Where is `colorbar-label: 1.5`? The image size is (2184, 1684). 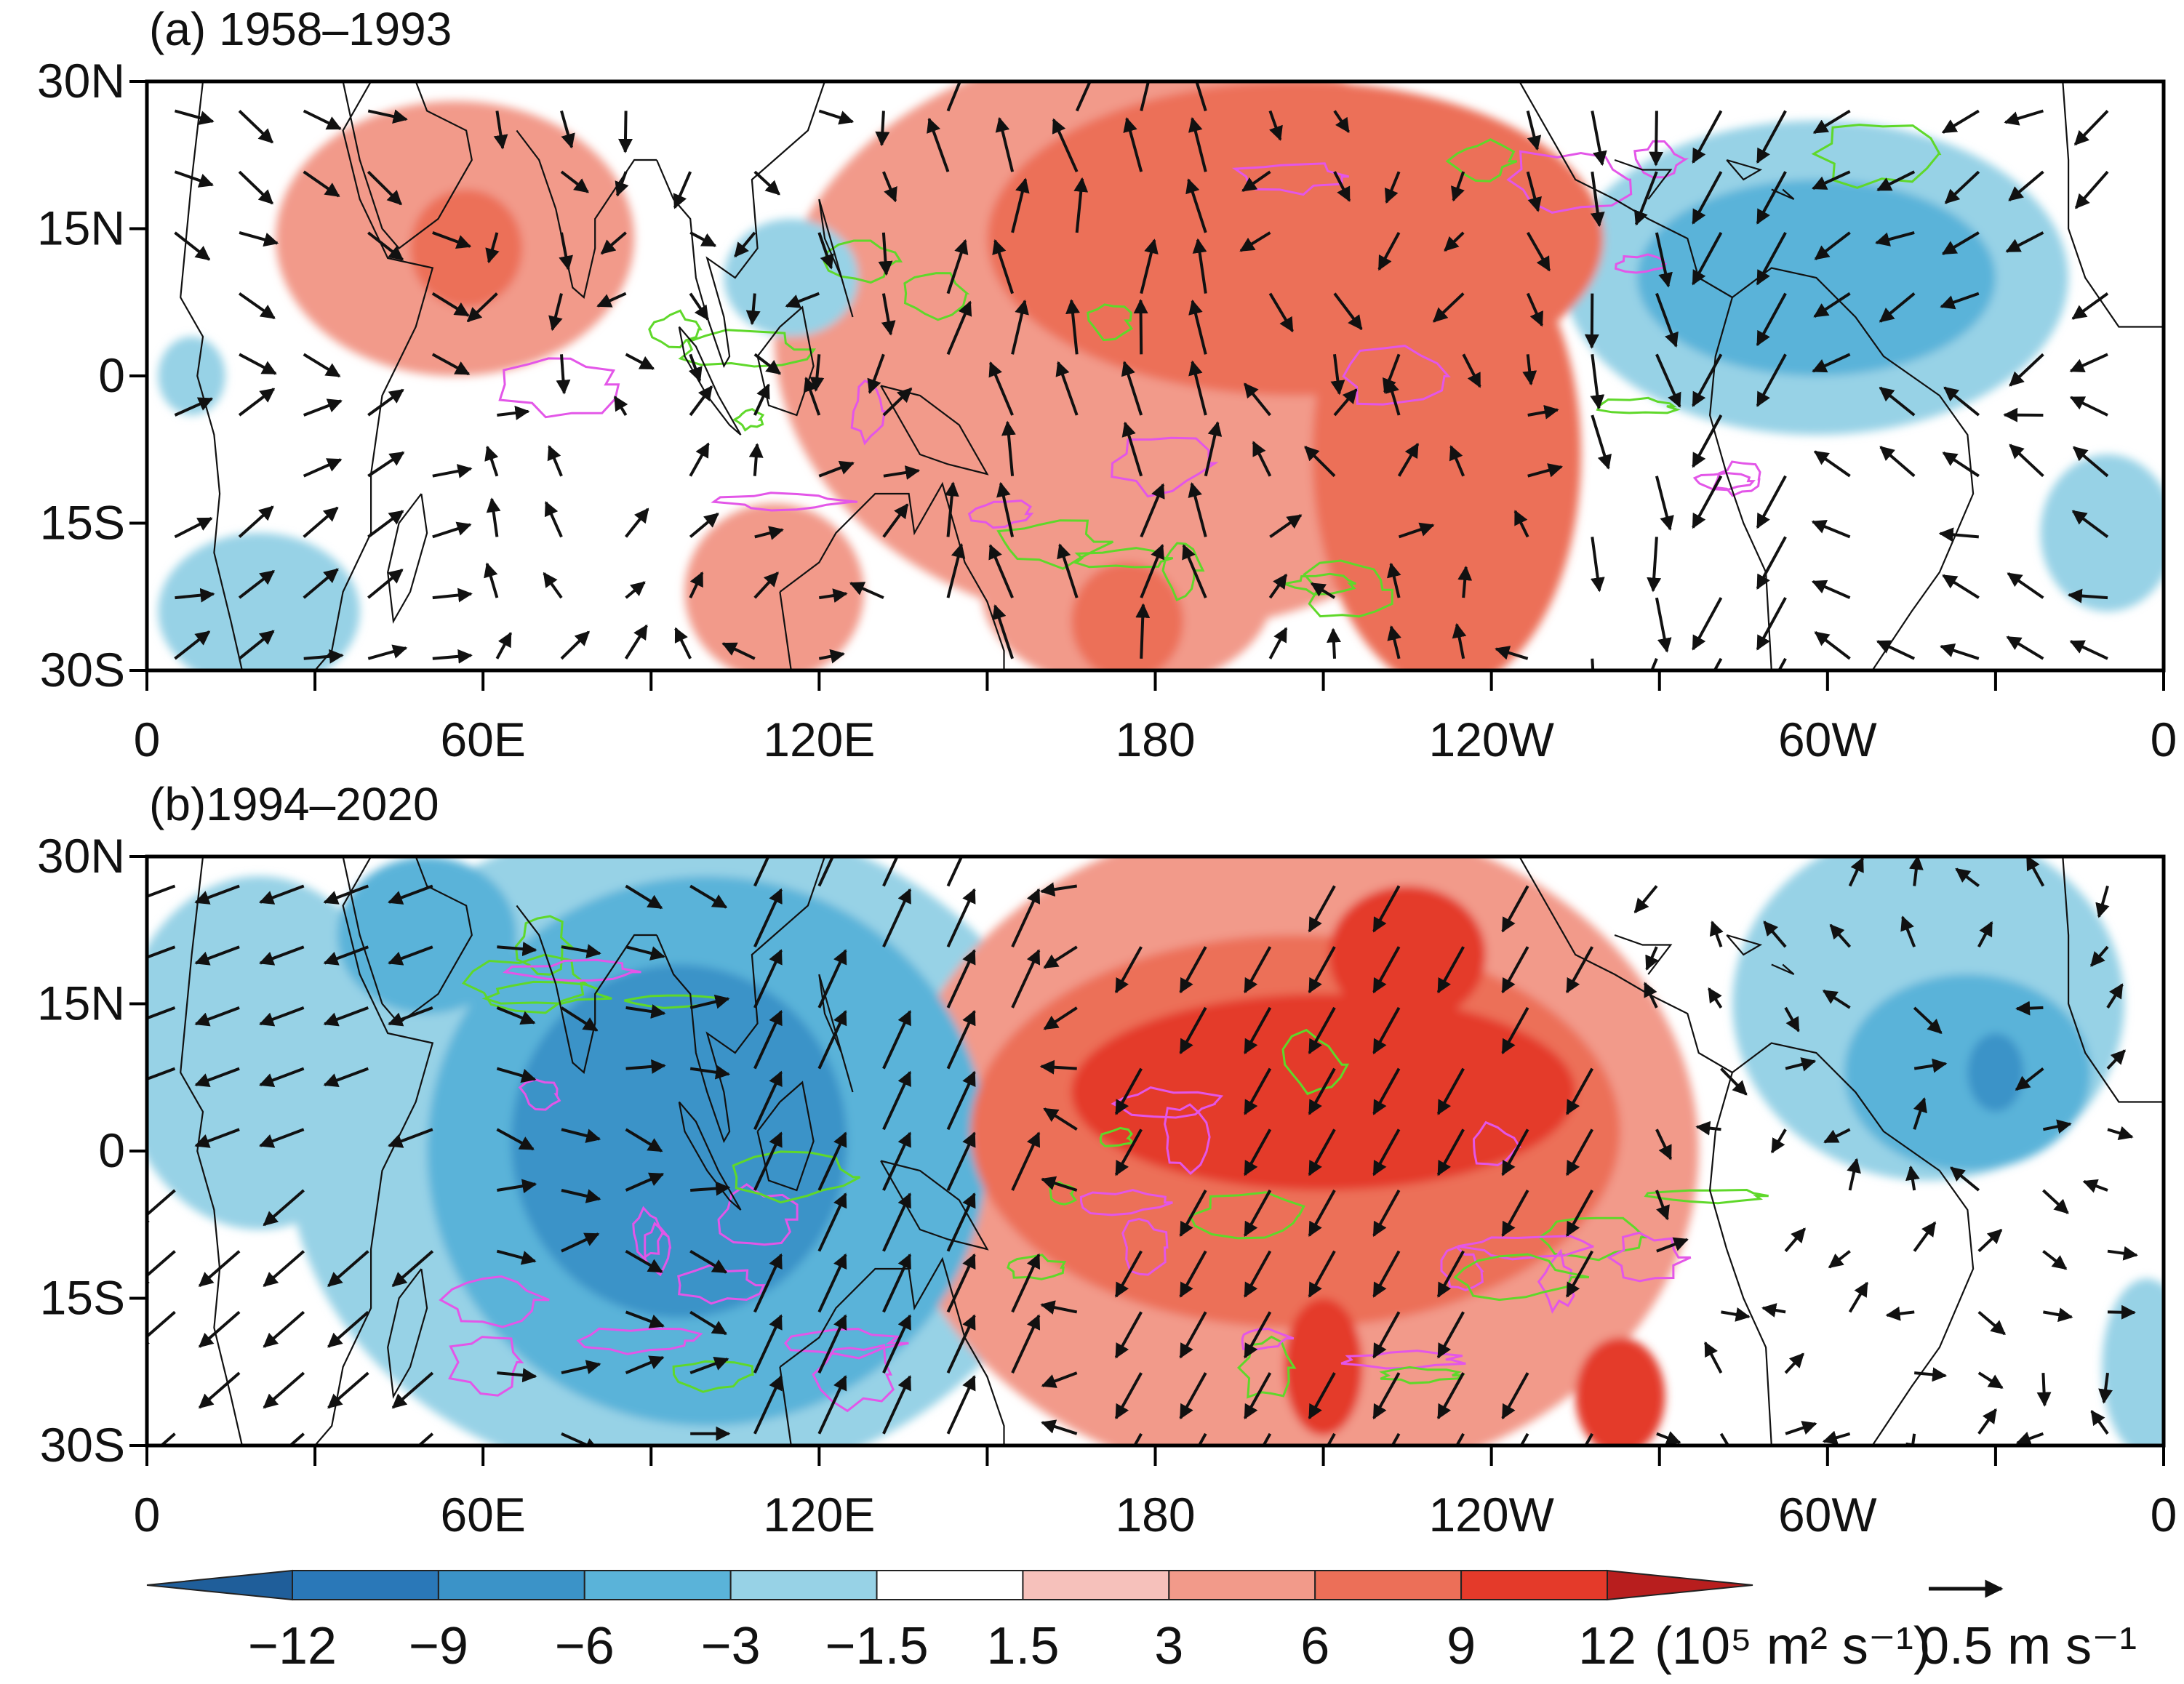 colorbar-label: 1.5 is located at coordinates (1022, 1646).